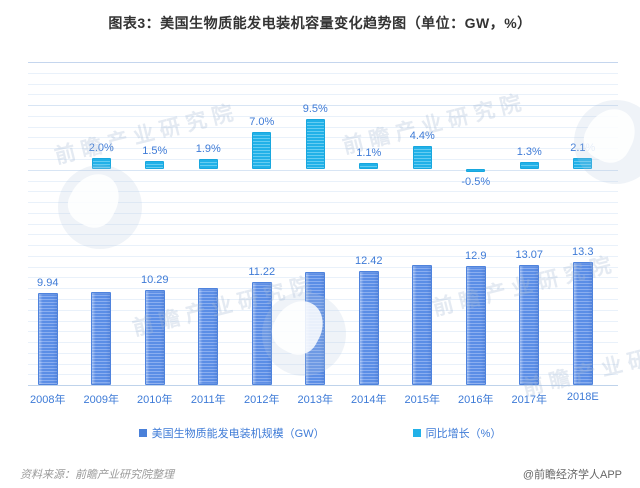  I want to click on legend-item-0: 美国生物质能发电装机规模（GW）, so click(231, 433).